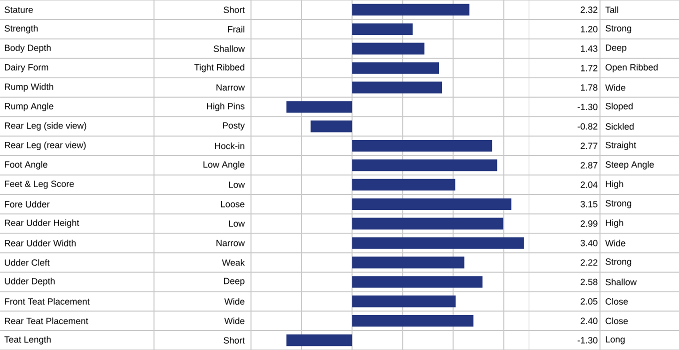  What do you see at coordinates (29, 282) in the screenshot?
I see `y-tick-label: Udder Depth` at bounding box center [29, 282].